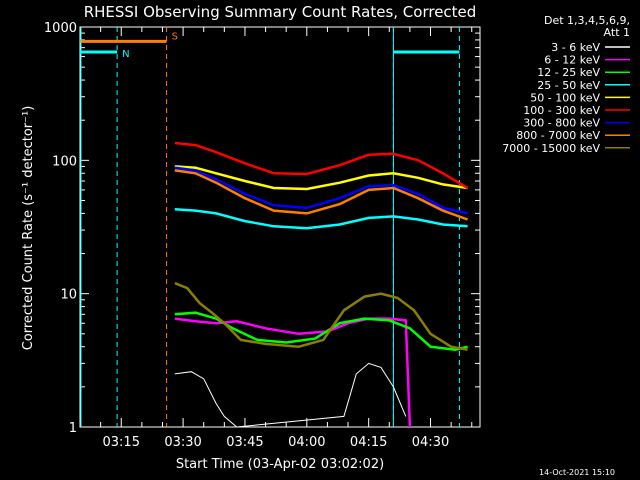 The image size is (640, 480). What do you see at coordinates (306, 442) in the screenshot?
I see `x-tick-label: 04:00` at bounding box center [306, 442].